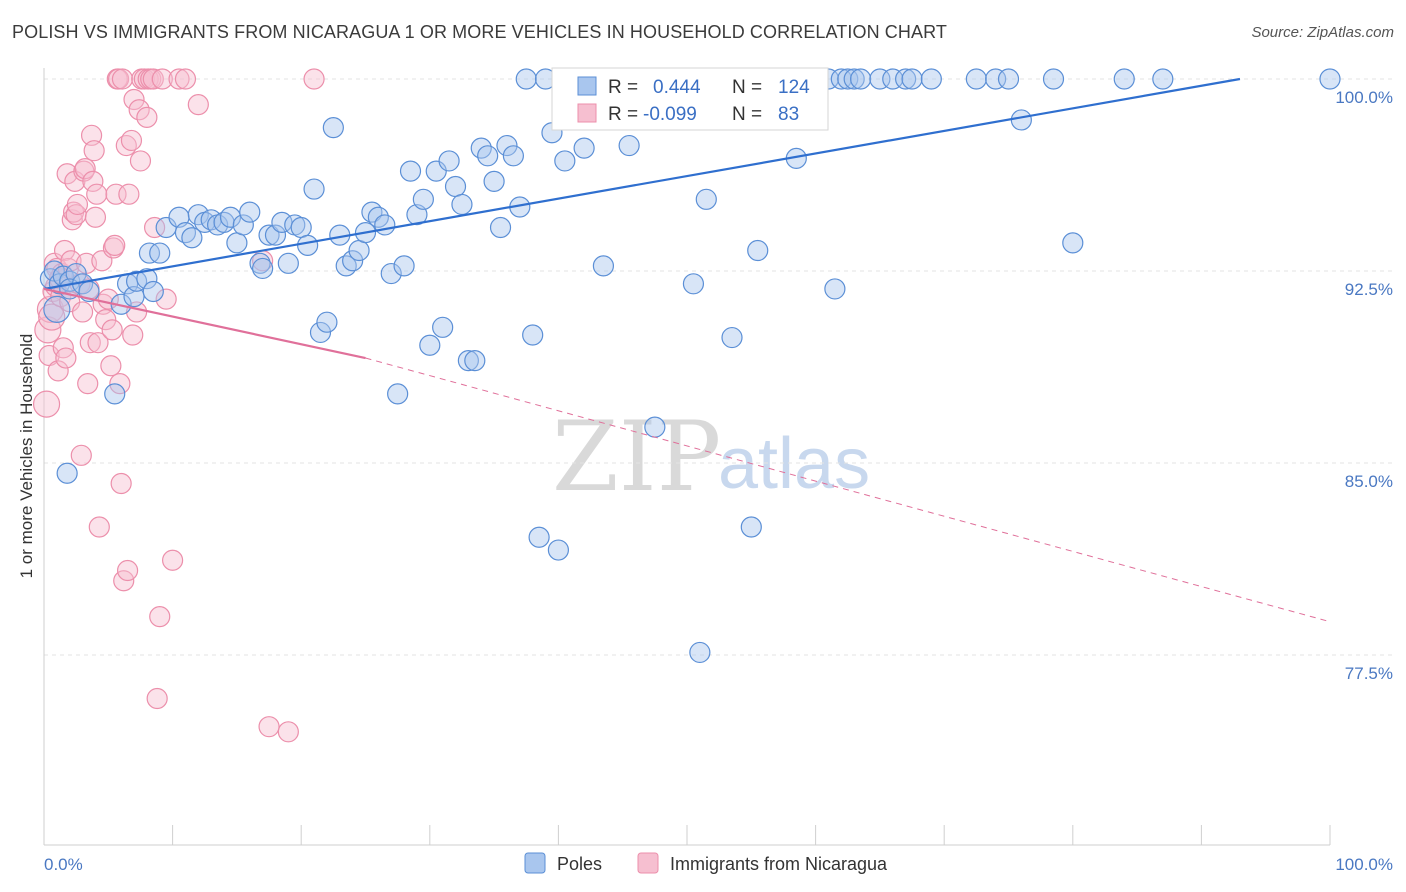 The height and width of the screenshot is (892, 1406). Describe the element at coordinates (687, 835) in the screenshot. I see `x-ticks` at that location.